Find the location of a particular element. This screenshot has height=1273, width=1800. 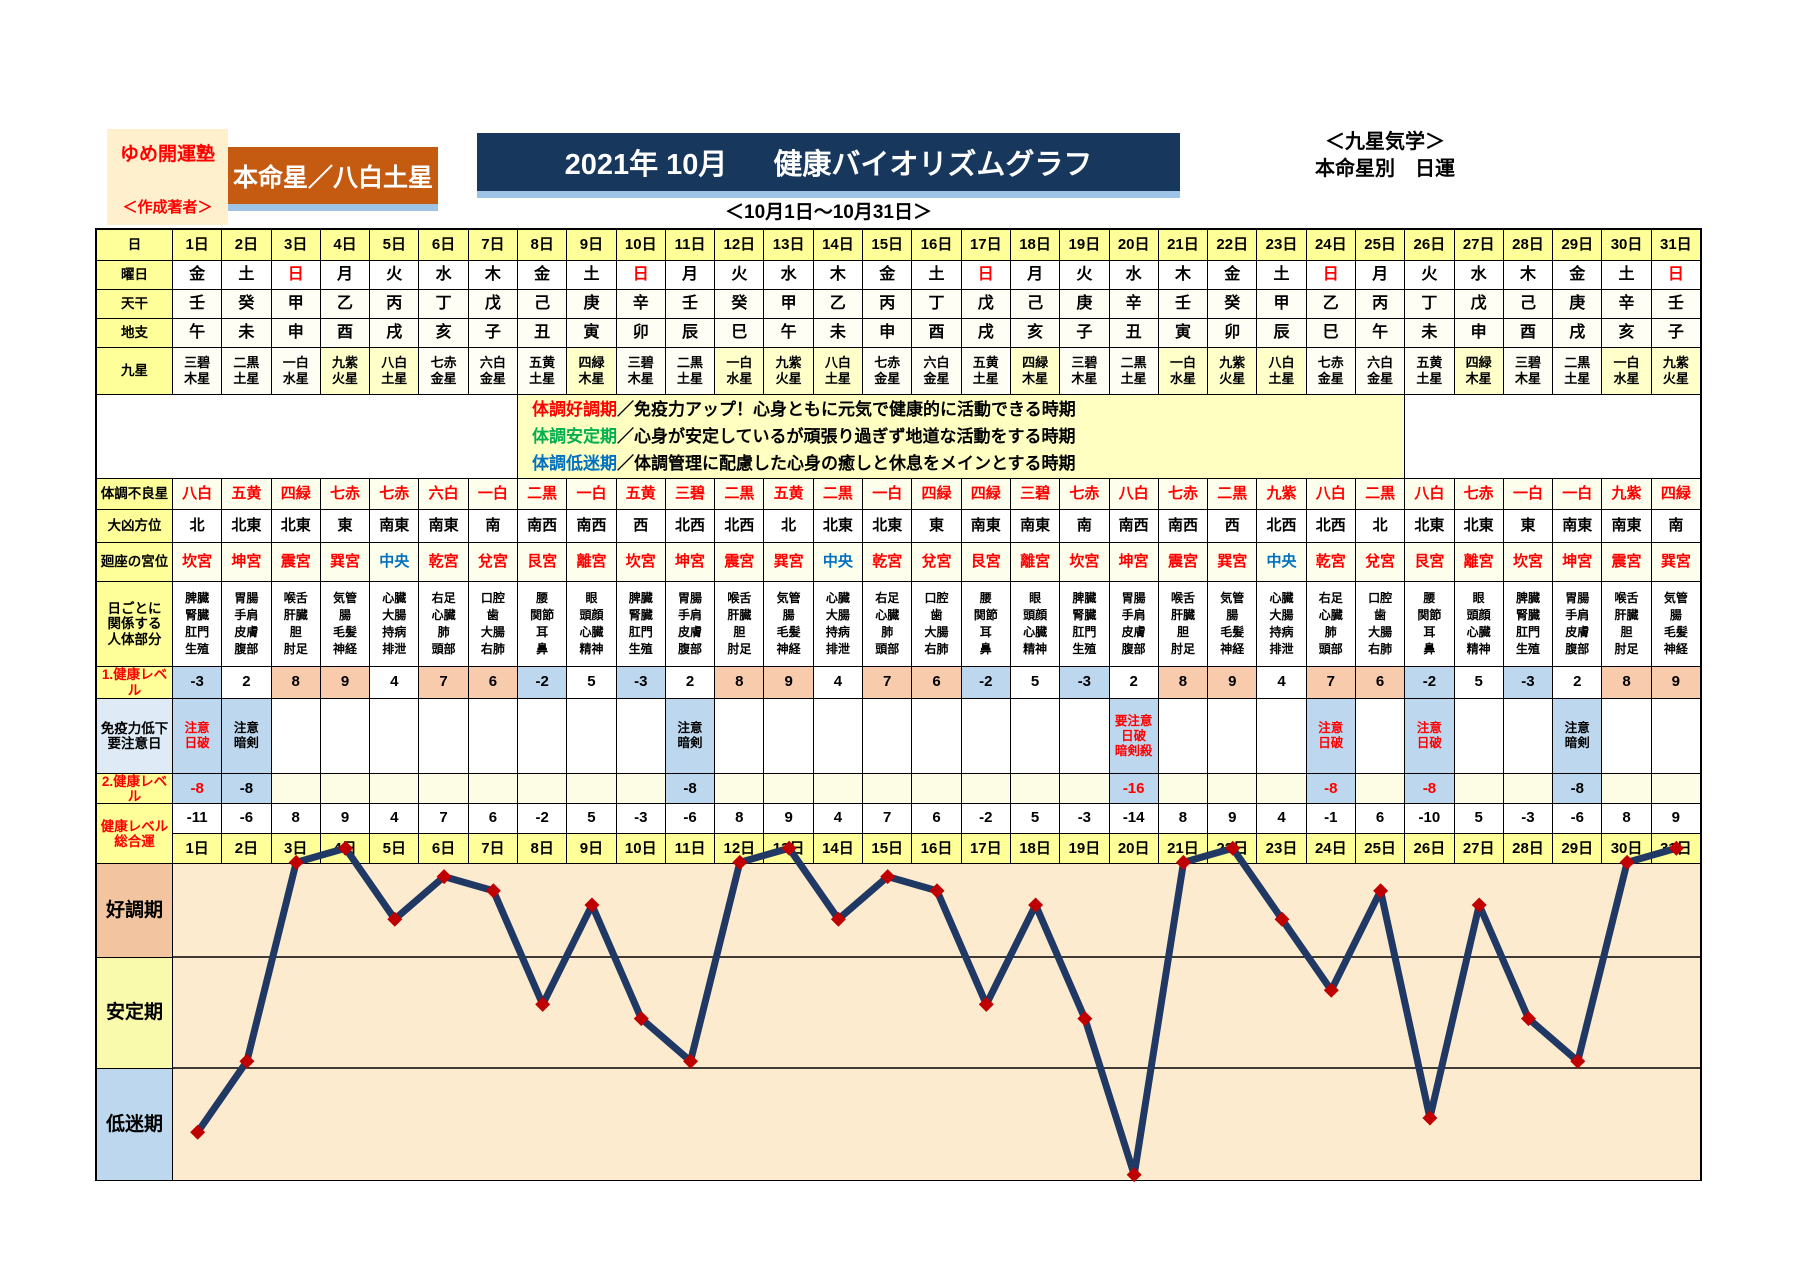

data-marker-day1 is located at coordinates (198, 1132).